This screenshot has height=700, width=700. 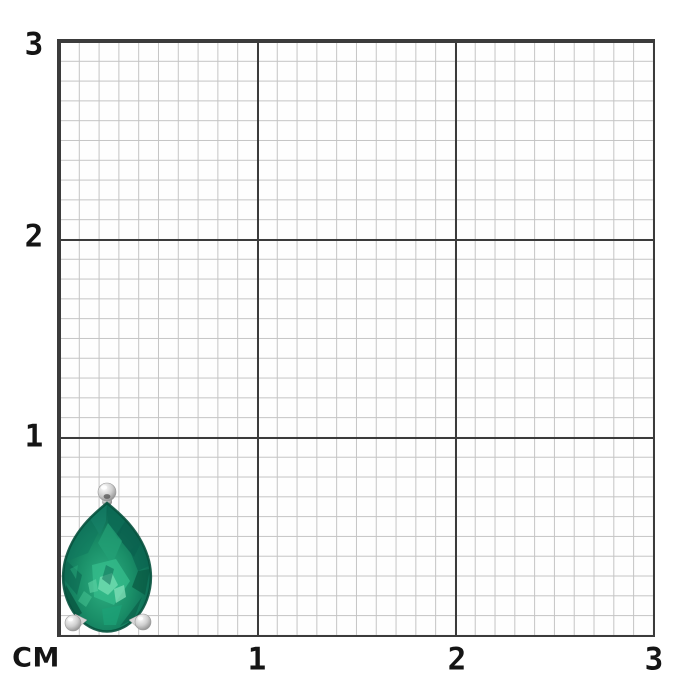 I want to click on bottom-left-prong-ball, so click(x=76, y=622).